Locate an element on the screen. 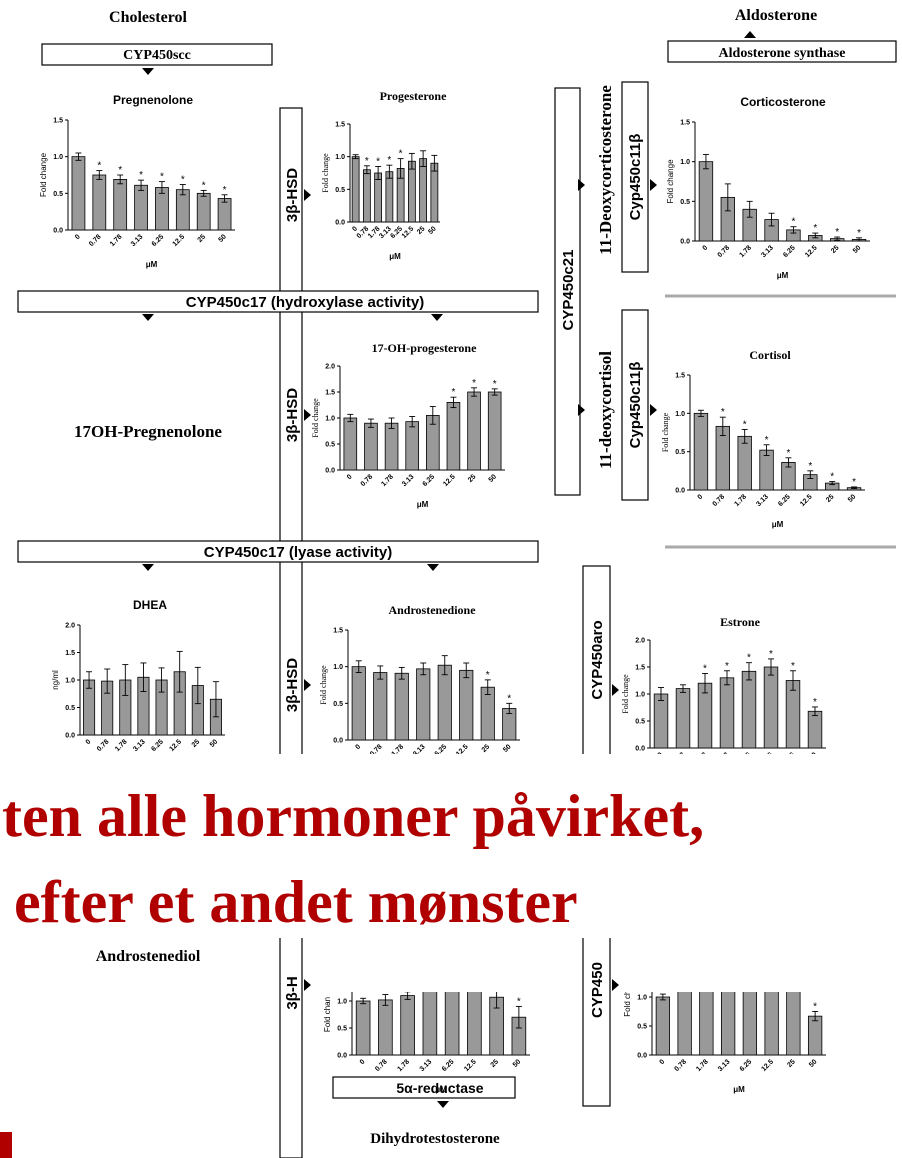 This screenshot has height=1158, width=902. chart-title: Corticosterone is located at coordinates (783, 102).